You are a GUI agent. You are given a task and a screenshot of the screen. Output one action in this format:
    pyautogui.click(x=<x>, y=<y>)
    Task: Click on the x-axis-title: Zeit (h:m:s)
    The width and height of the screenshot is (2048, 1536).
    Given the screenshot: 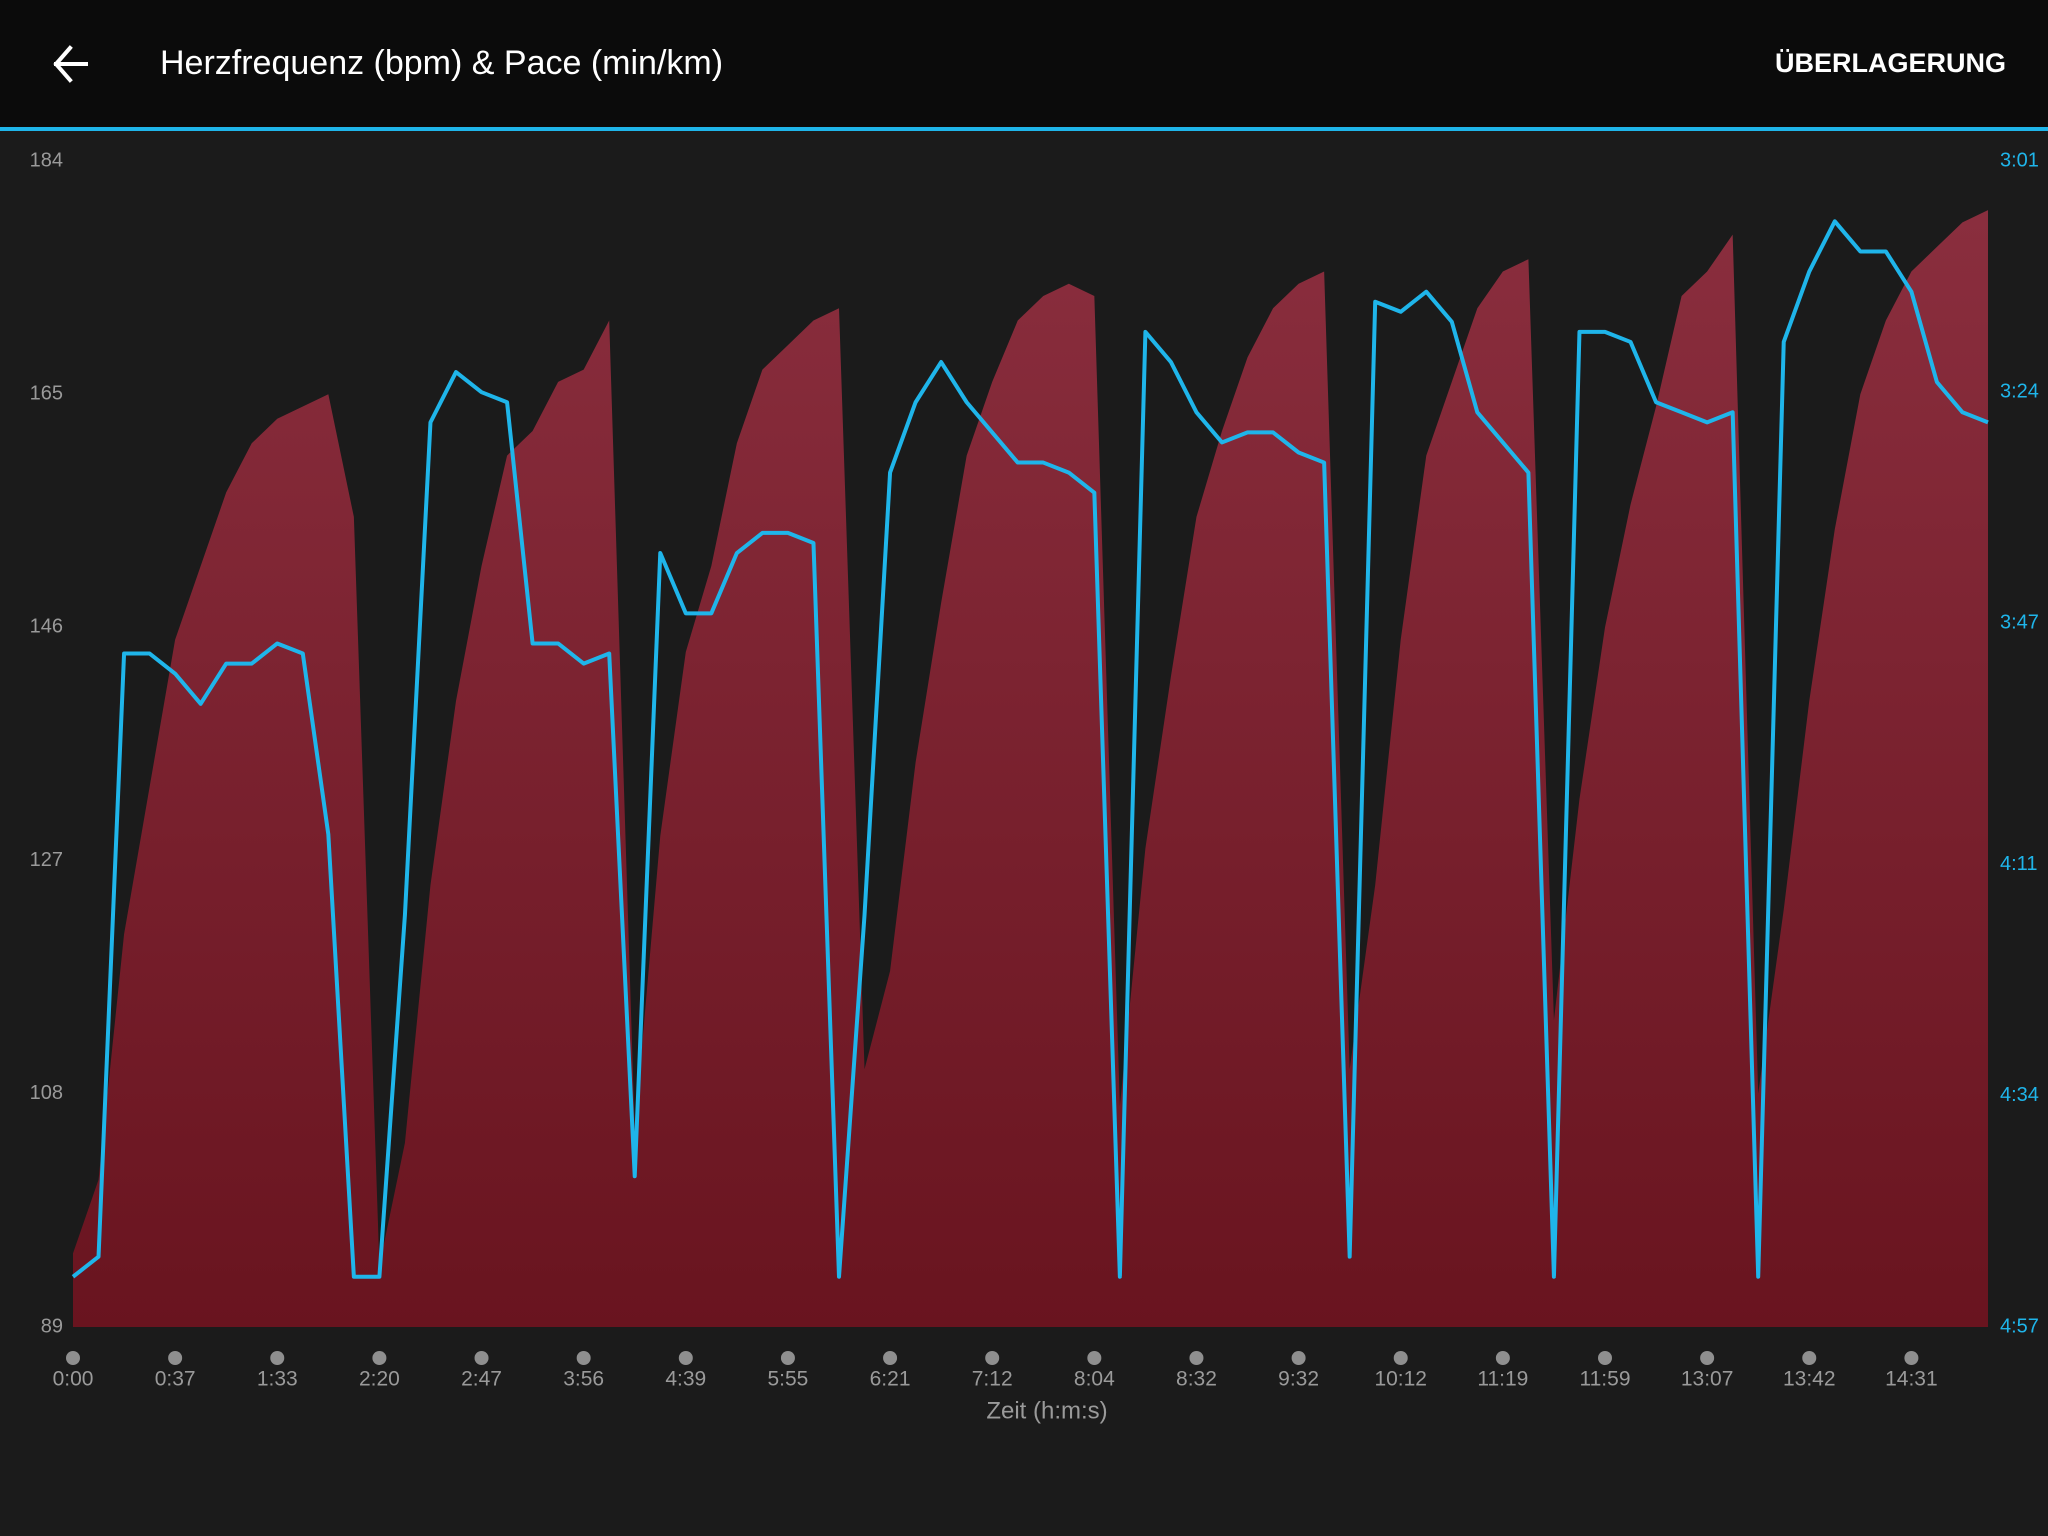 What is the action you would take?
    pyautogui.click(x=1046, y=1410)
    